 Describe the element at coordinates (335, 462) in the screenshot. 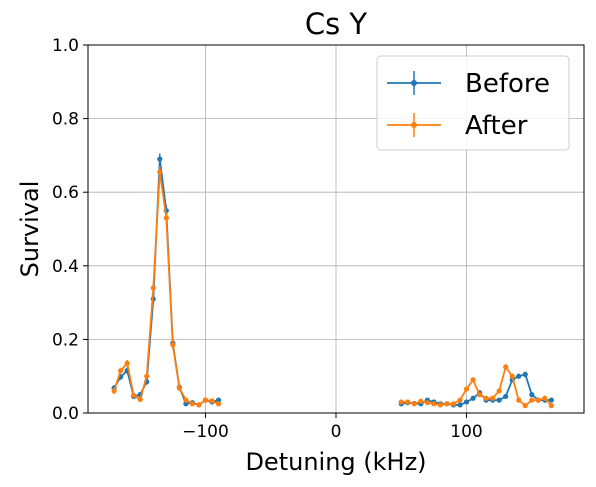

I see `x-axis-label: Detuning (kHz)` at that location.